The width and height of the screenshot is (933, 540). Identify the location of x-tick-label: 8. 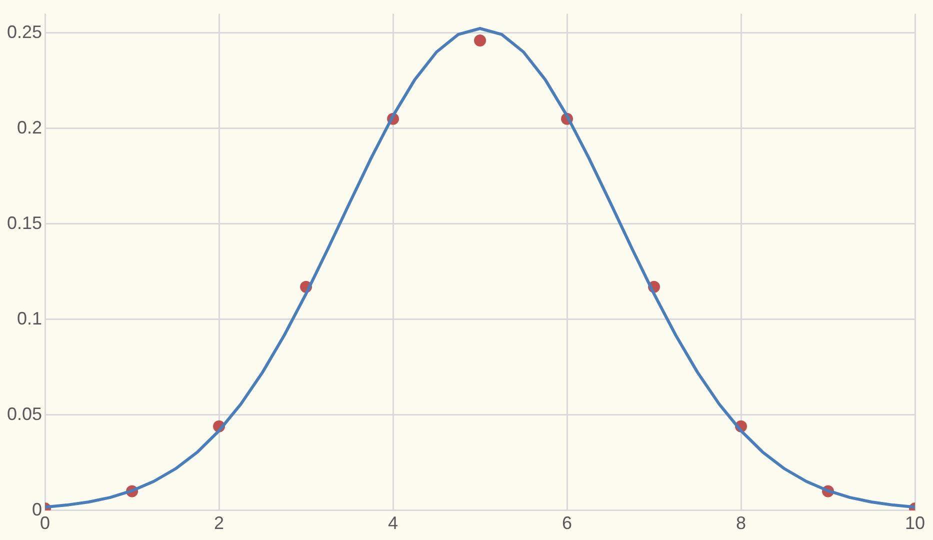
(741, 523).